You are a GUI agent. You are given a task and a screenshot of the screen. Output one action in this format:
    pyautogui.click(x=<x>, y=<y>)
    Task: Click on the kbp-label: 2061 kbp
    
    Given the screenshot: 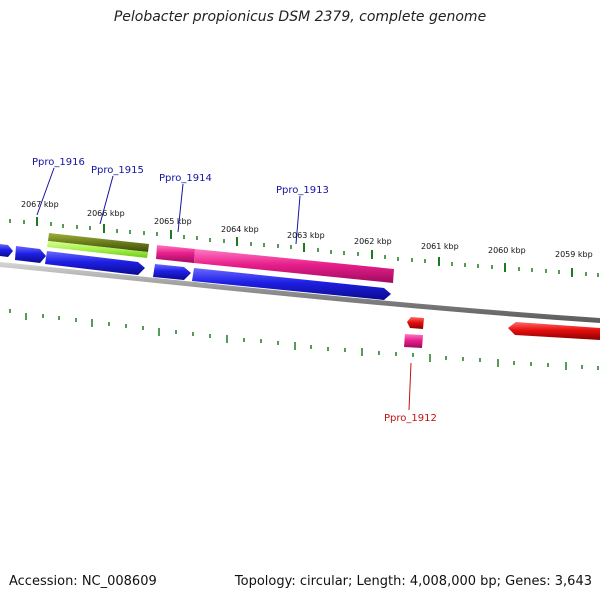 What is the action you would take?
    pyautogui.click(x=440, y=246)
    